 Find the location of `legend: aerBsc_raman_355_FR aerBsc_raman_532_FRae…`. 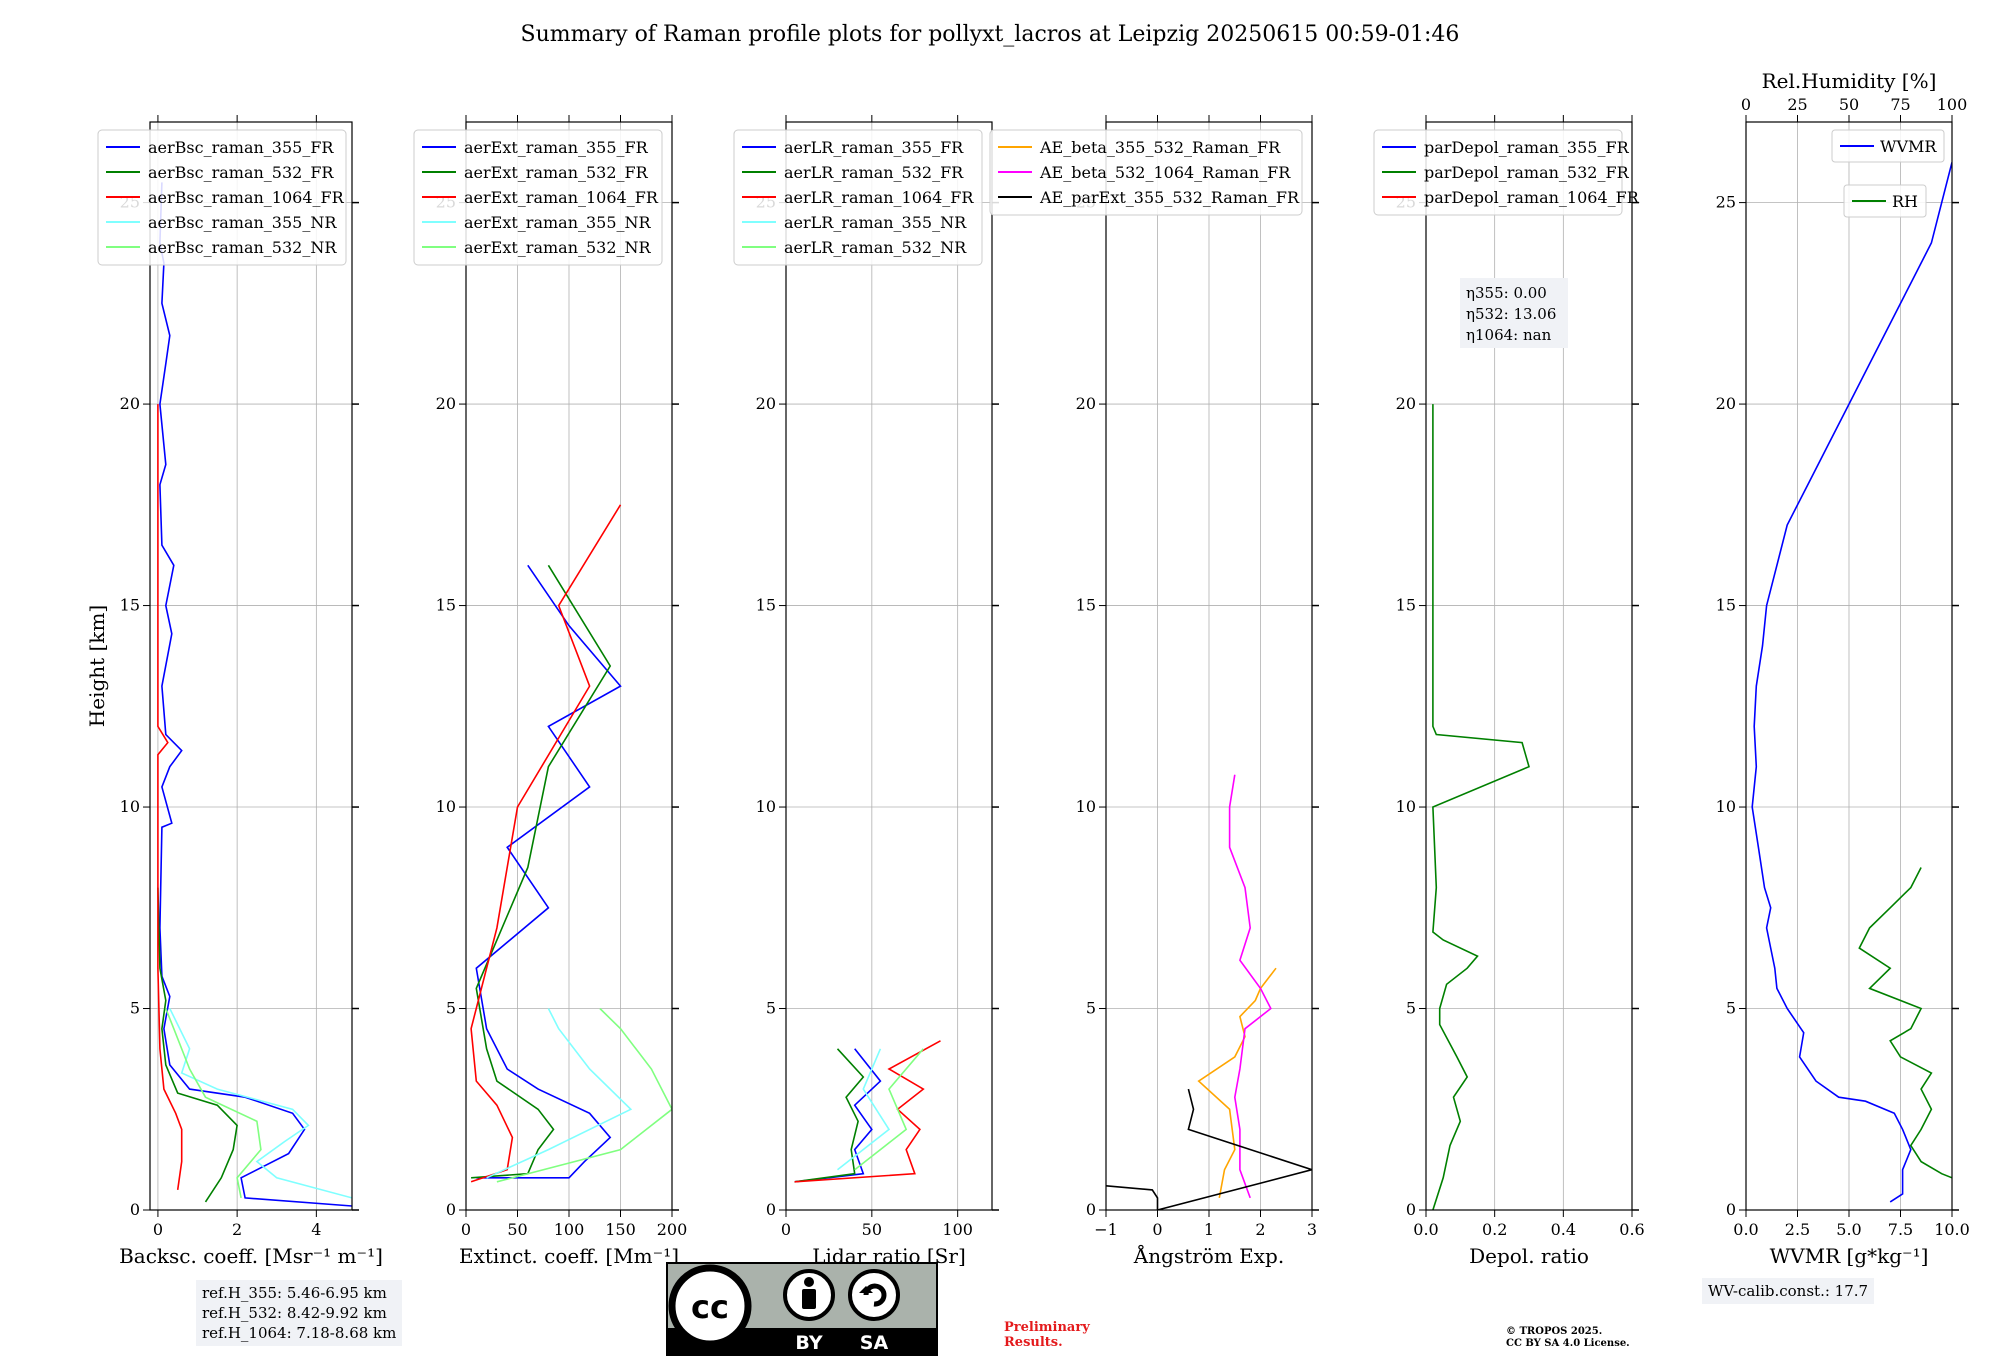

legend: aerBsc_raman_355_FR aerBsc_raman_532_FRae… is located at coordinates (222, 197).